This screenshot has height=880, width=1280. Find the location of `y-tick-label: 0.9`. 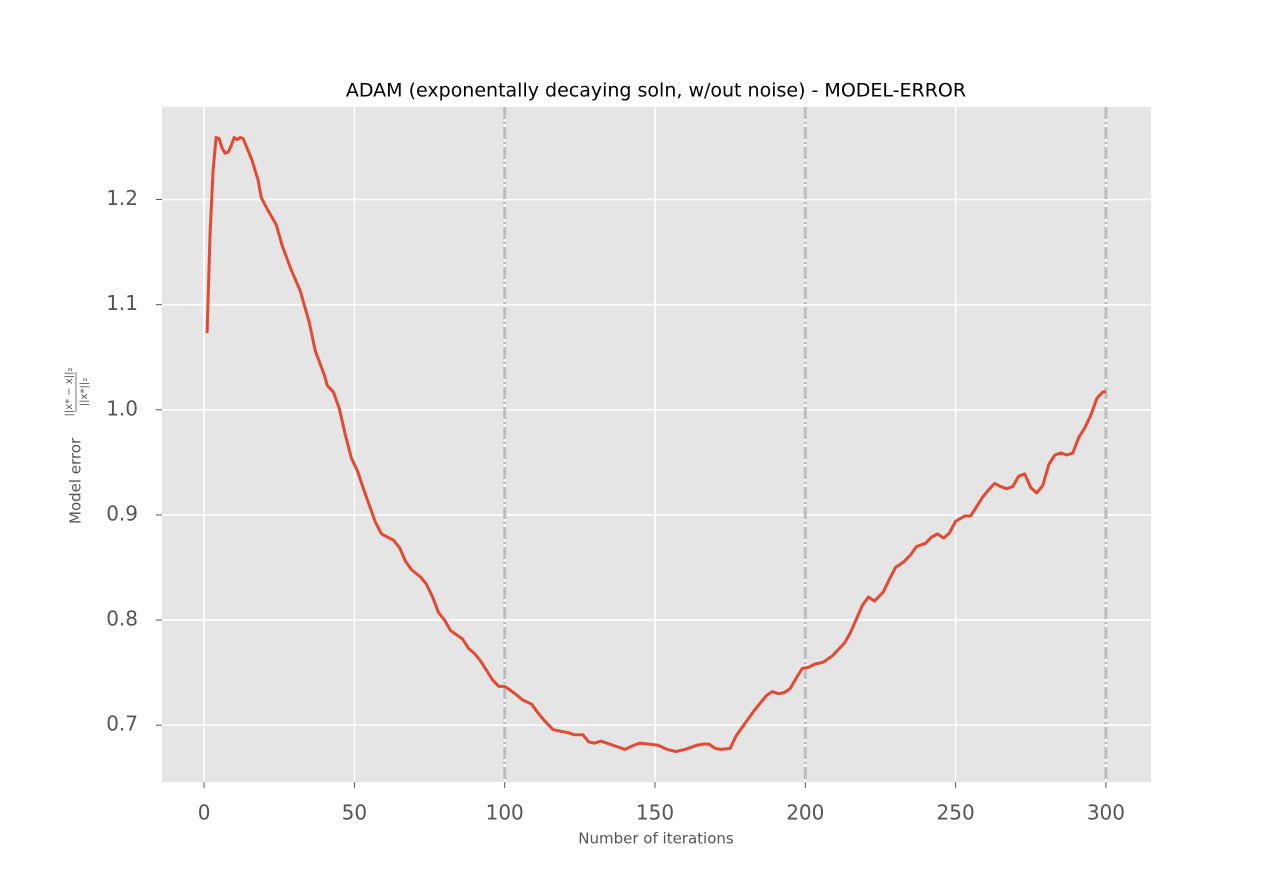

y-tick-label: 0.9 is located at coordinates (122, 513).